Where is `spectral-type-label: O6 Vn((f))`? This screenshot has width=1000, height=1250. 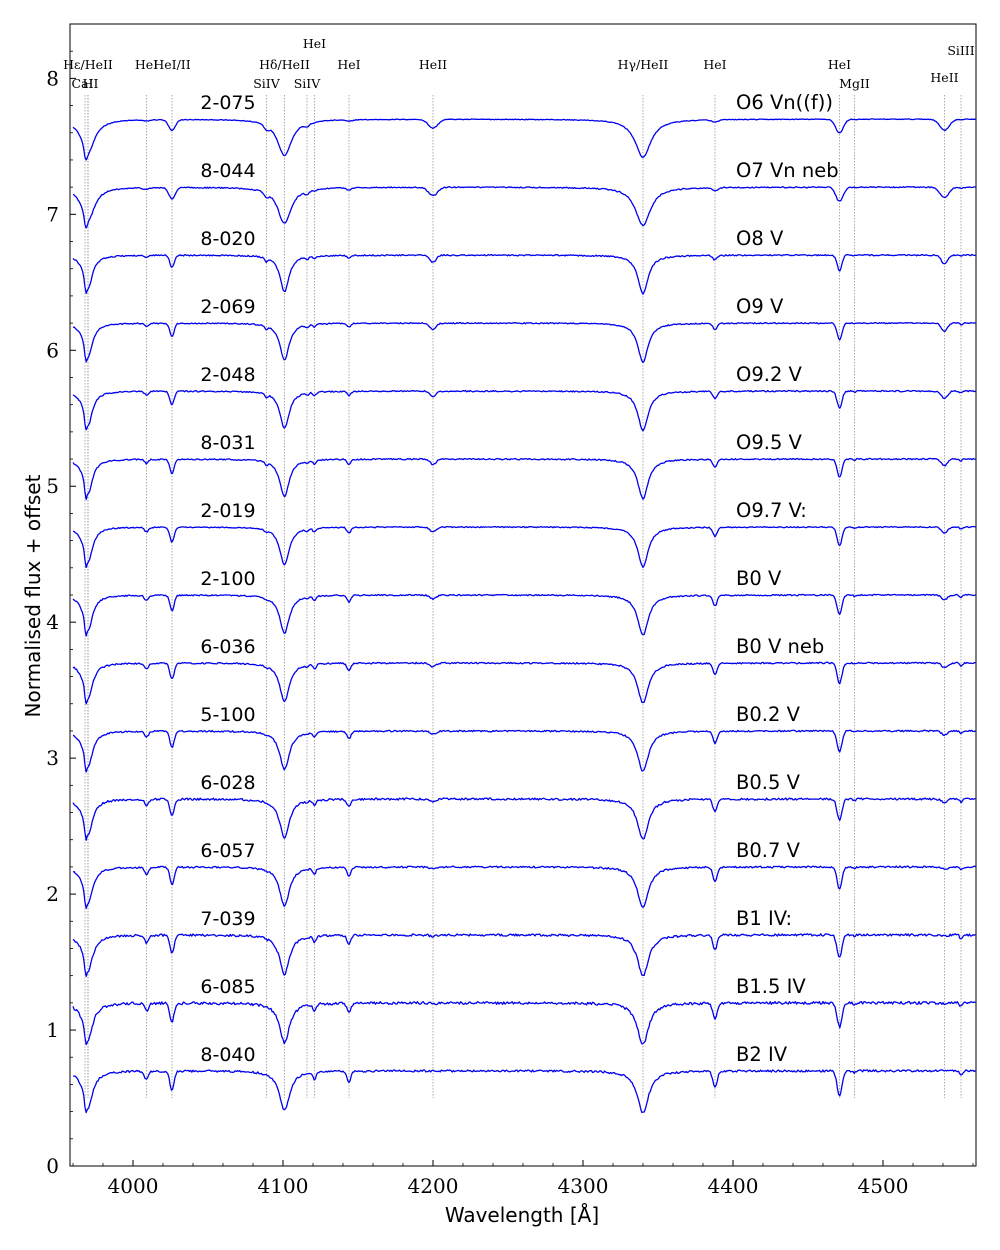 spectral-type-label: O6 Vn((f)) is located at coordinates (784, 102).